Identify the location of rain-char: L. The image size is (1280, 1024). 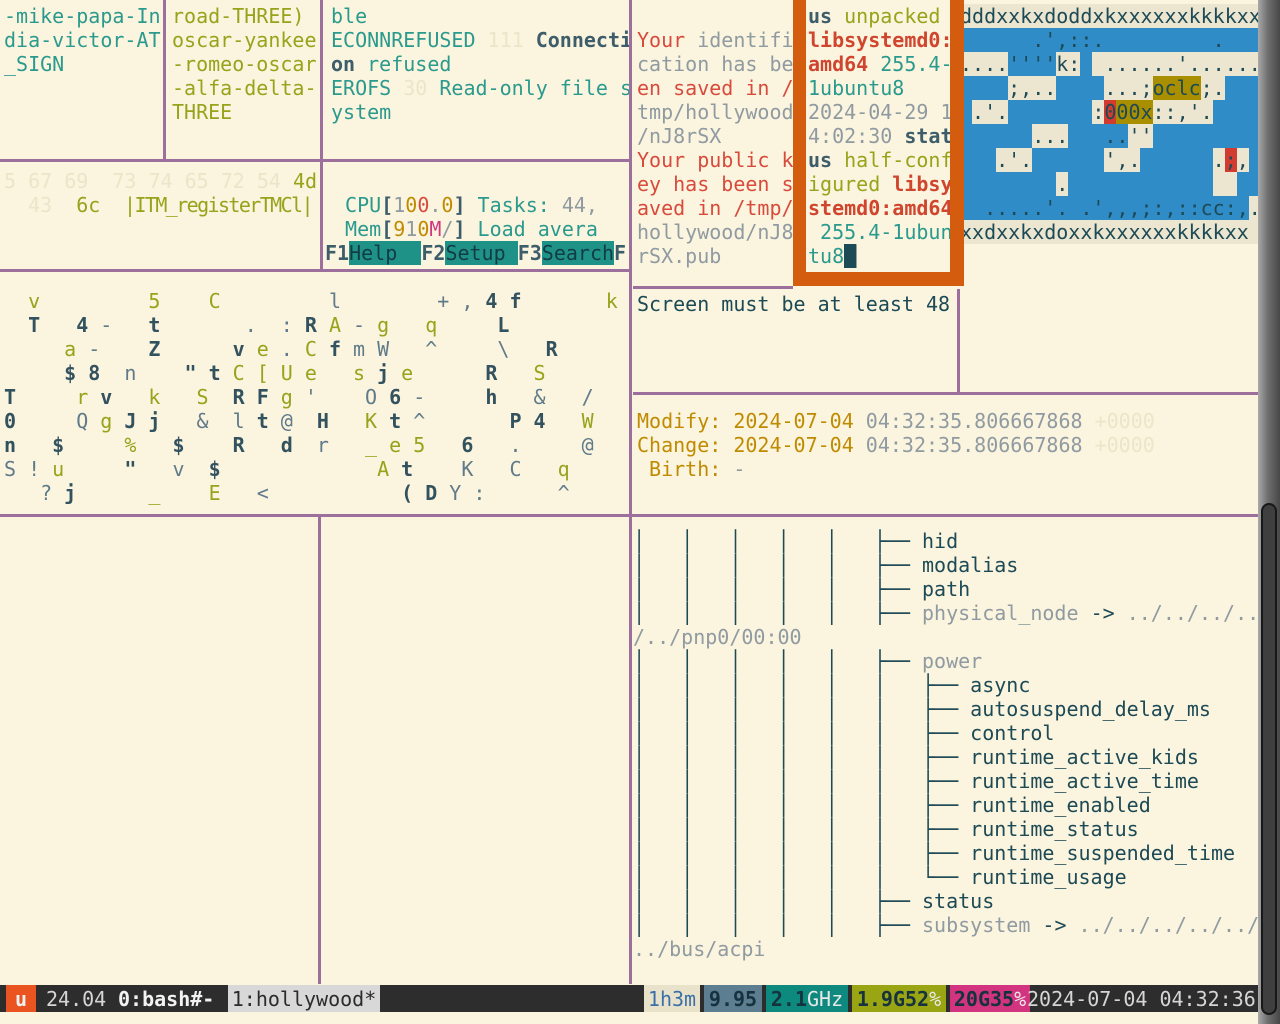
(503, 325).